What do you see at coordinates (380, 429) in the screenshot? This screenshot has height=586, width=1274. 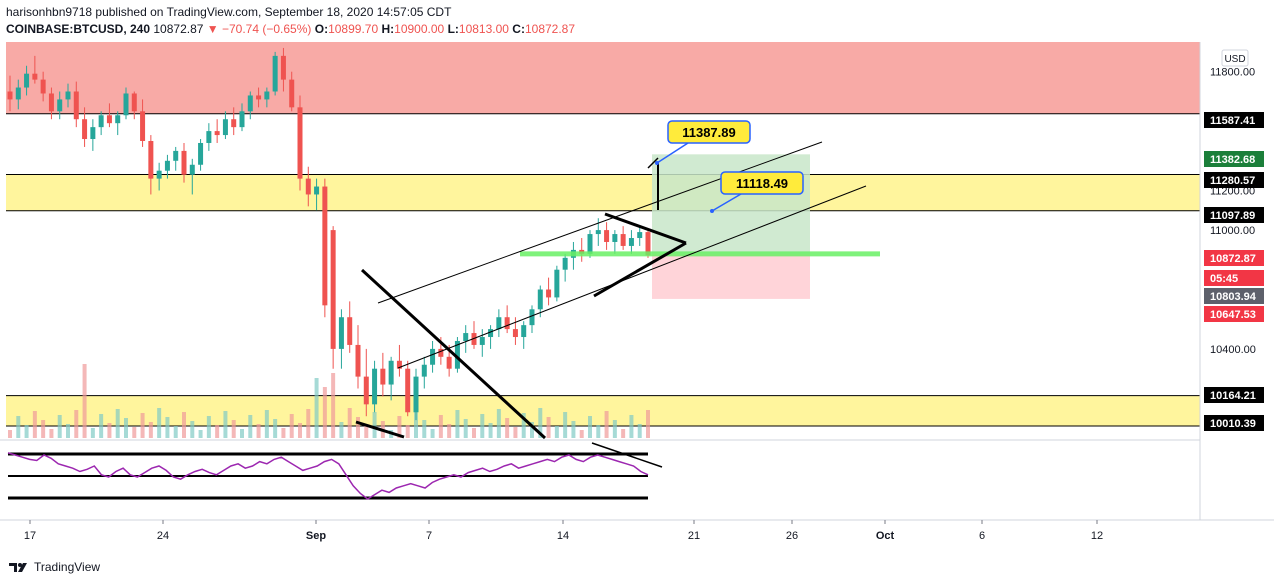 I see `support-trend-line` at bounding box center [380, 429].